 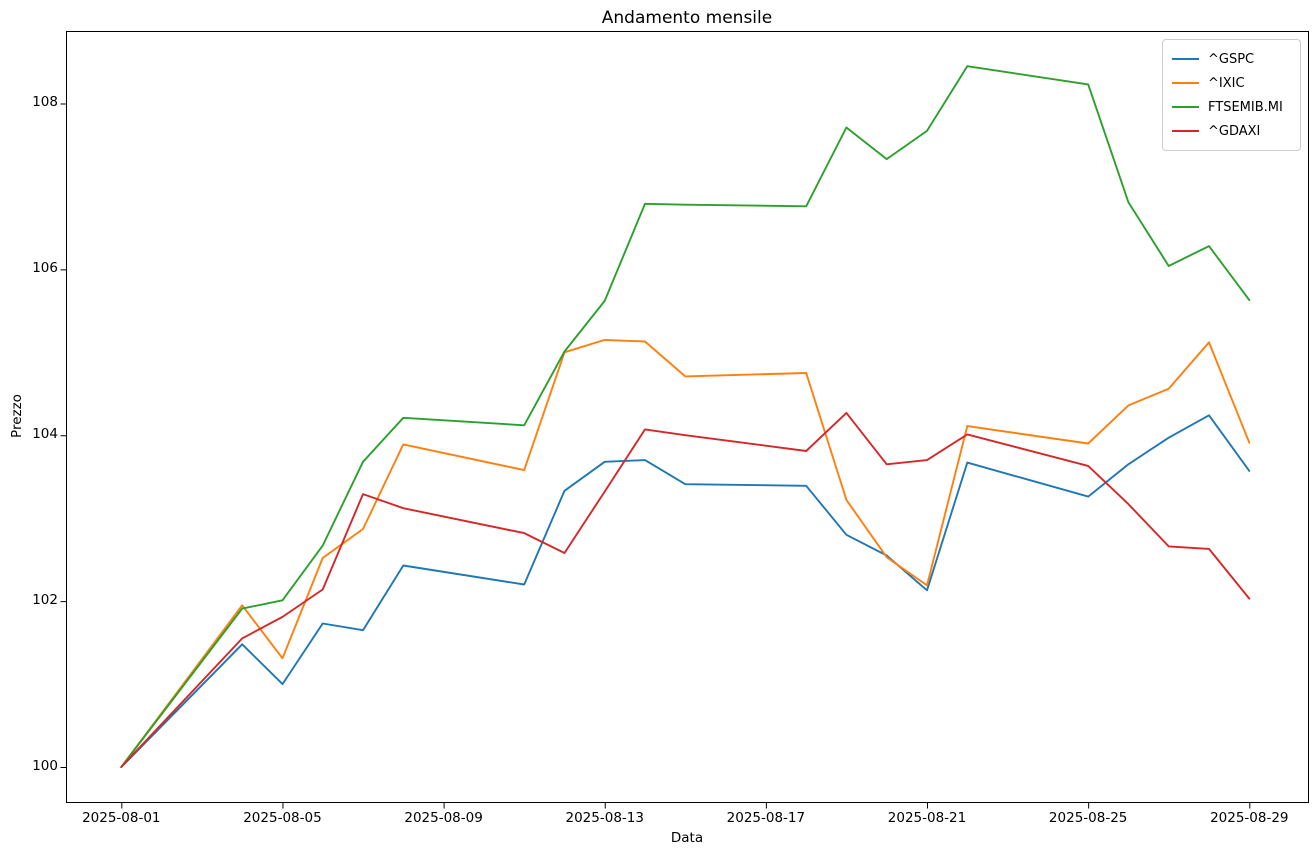 I want to click on legend-label: ^IXIC, so click(x=1226, y=83).